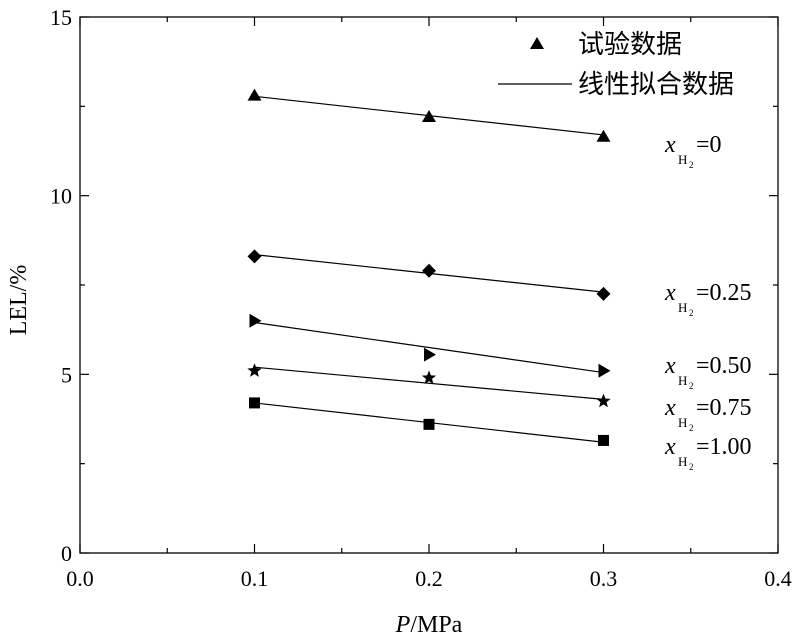 The height and width of the screenshot is (641, 800). What do you see at coordinates (61, 196) in the screenshot?
I see `y-tick-label: 10` at bounding box center [61, 196].